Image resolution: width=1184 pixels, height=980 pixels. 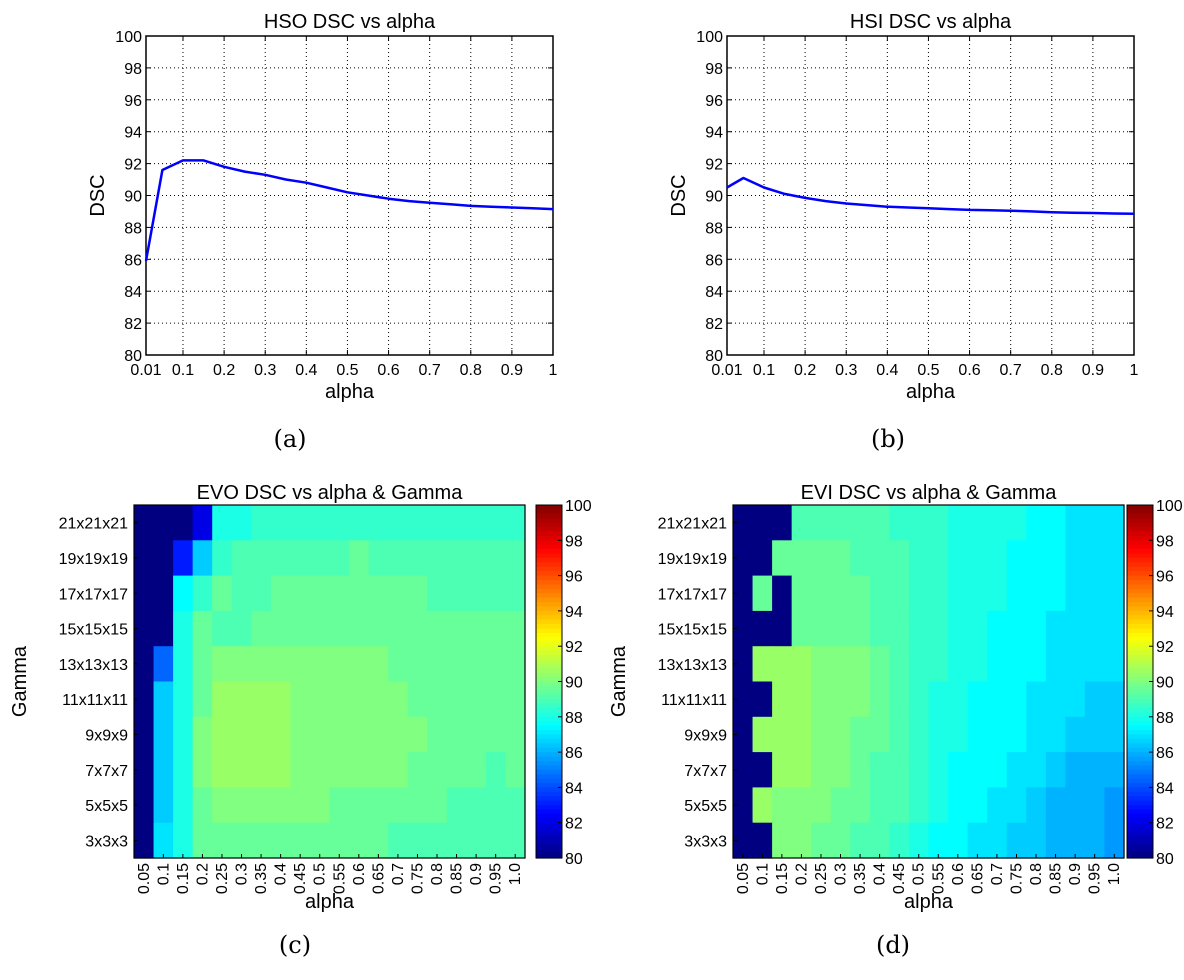 What do you see at coordinates (98, 195) in the screenshot?
I see `y-axis-label: DSC` at bounding box center [98, 195].